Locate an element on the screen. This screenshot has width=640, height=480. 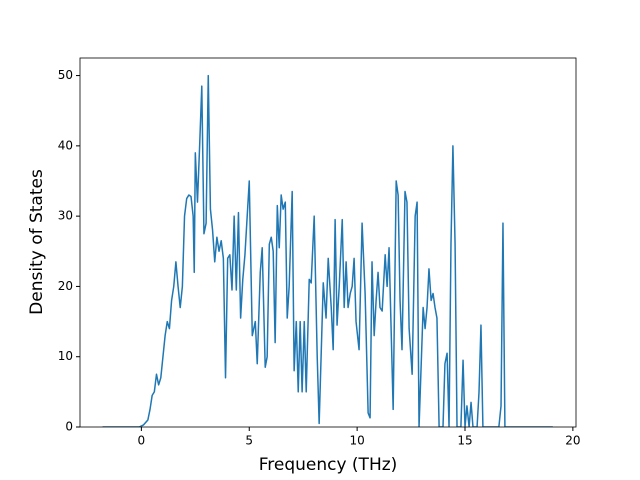
y-tick-label: 50 is located at coordinates (65, 75).